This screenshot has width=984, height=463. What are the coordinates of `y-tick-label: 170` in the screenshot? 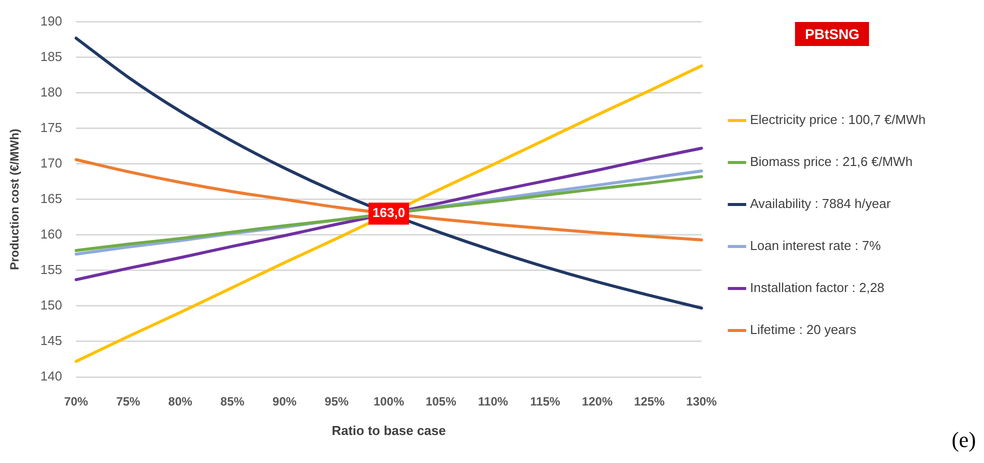 It's located at (51, 162).